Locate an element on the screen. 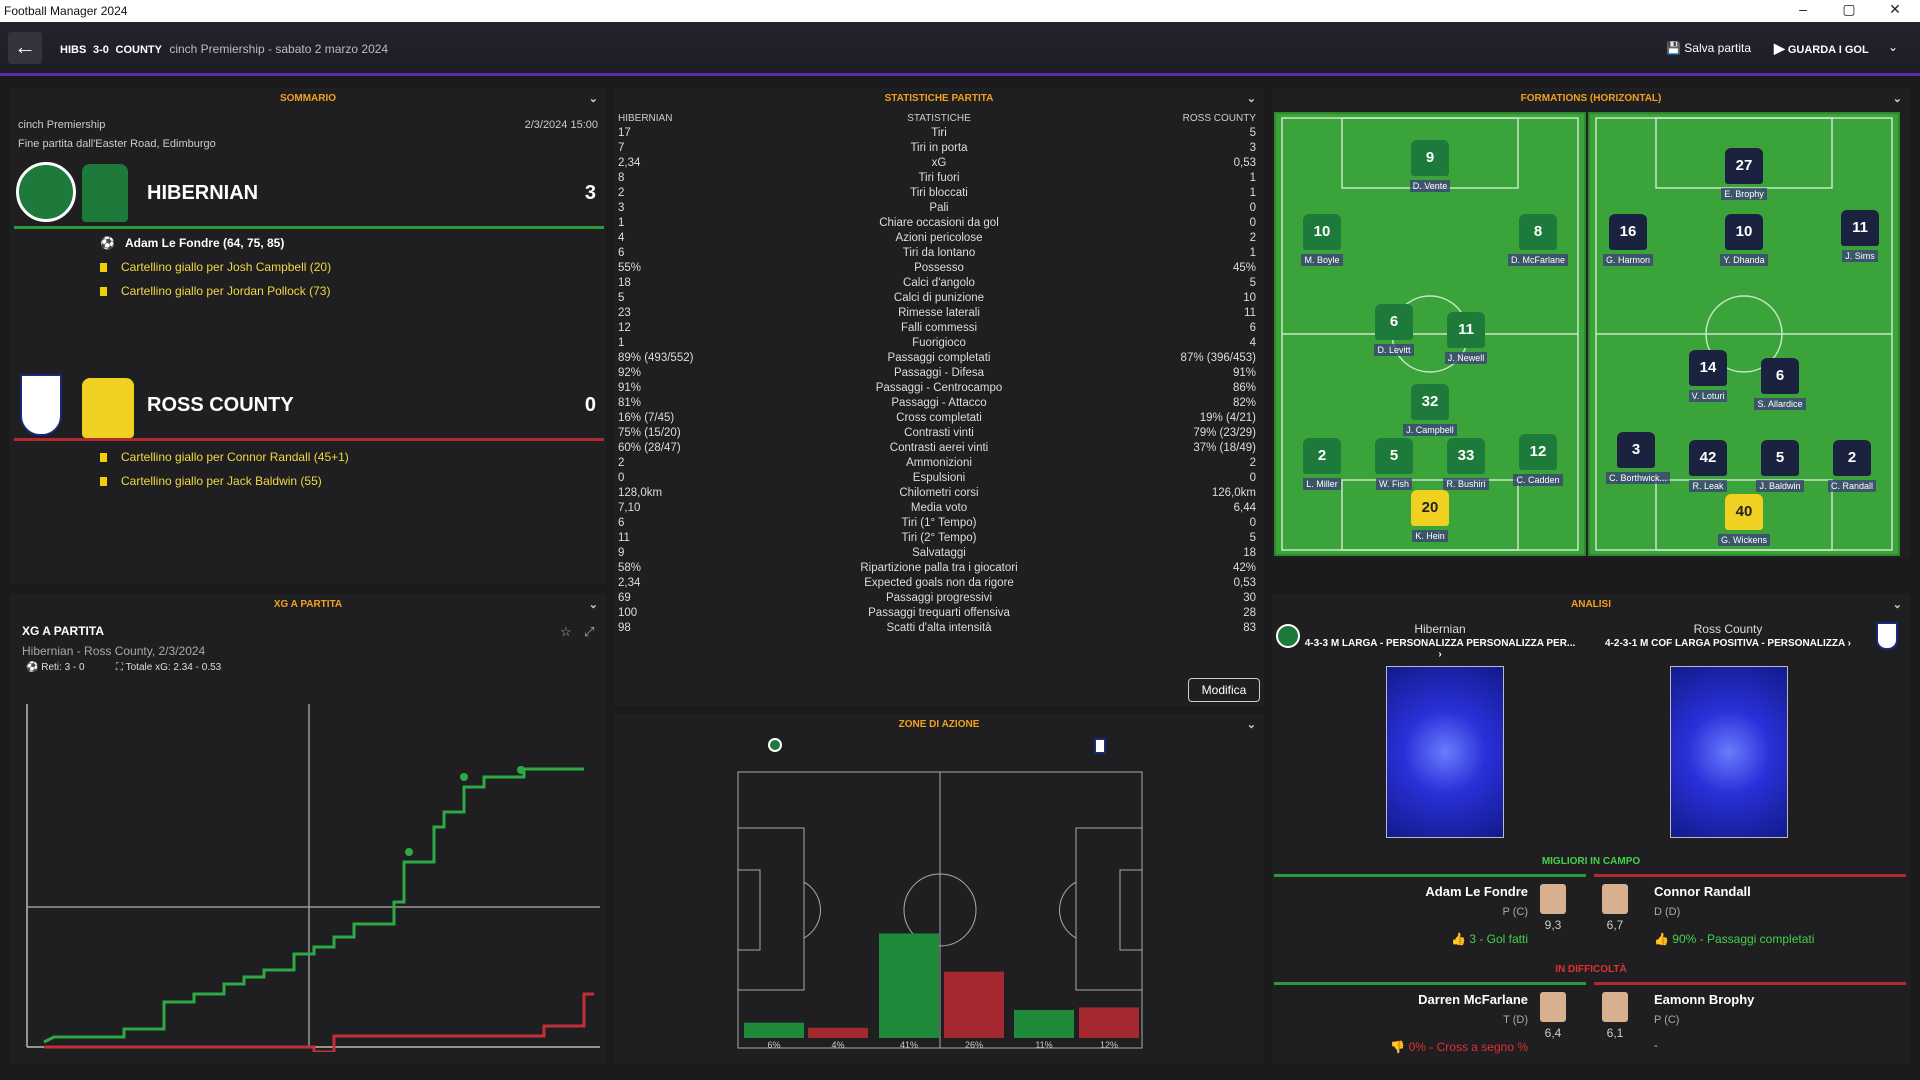  stat-away: 1 is located at coordinates (1252, 193).